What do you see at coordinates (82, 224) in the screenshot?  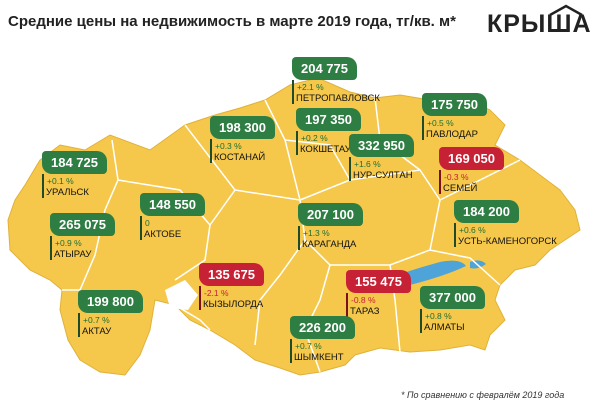 I see `price-badge: 265 075` at bounding box center [82, 224].